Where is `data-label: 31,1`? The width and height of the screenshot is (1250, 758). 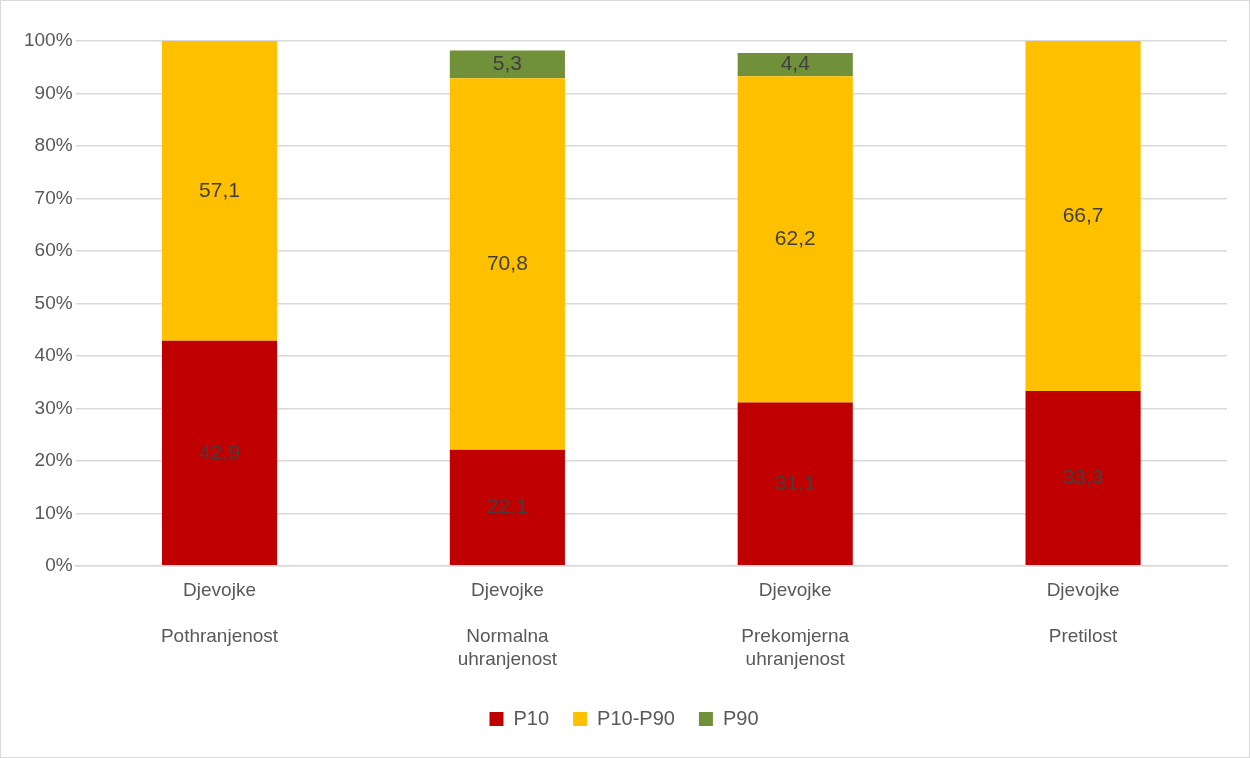
data-label: 31,1 is located at coordinates (795, 482).